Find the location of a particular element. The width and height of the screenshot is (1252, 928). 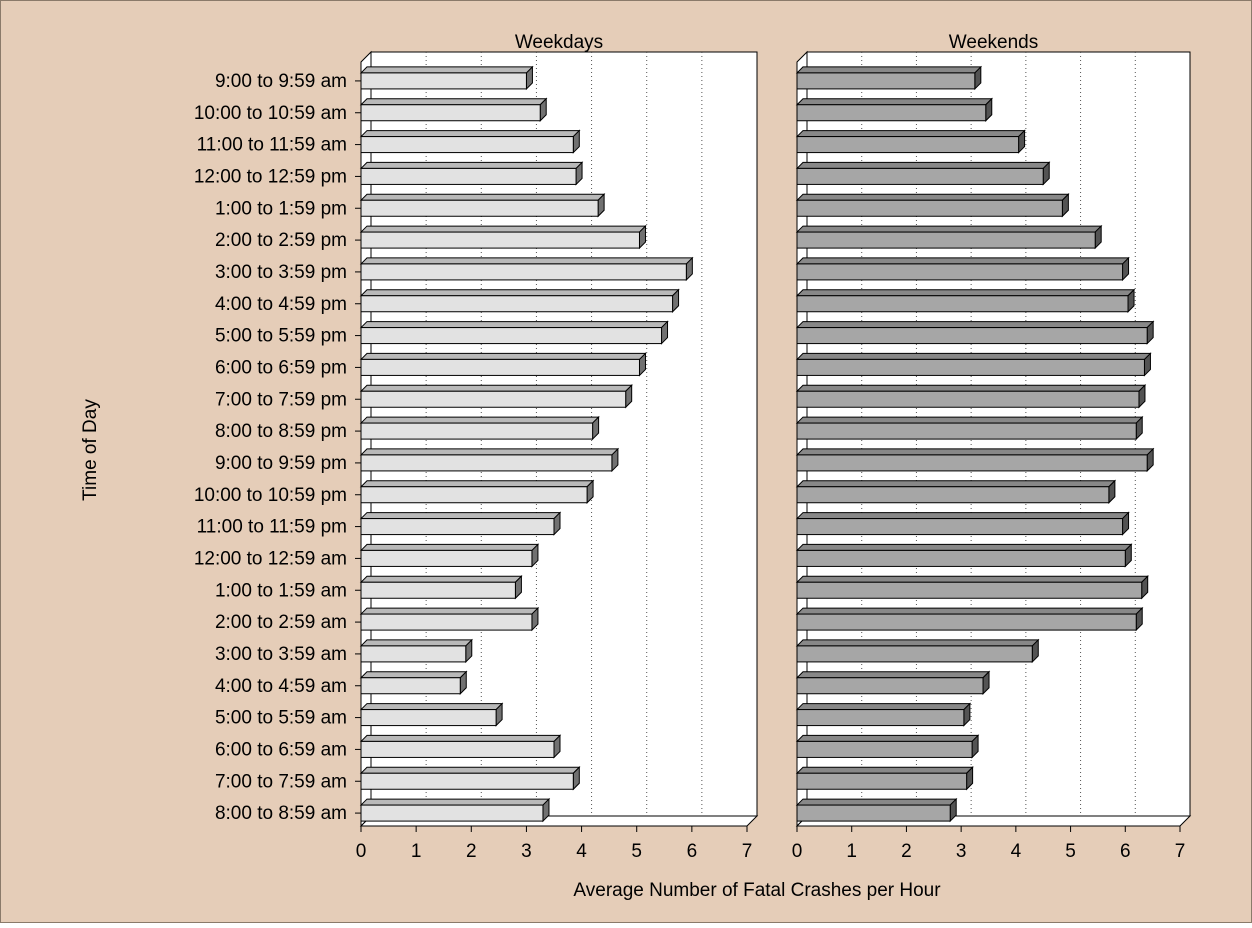

category-label: 6:00 to 6:59 am is located at coordinates (281, 749).